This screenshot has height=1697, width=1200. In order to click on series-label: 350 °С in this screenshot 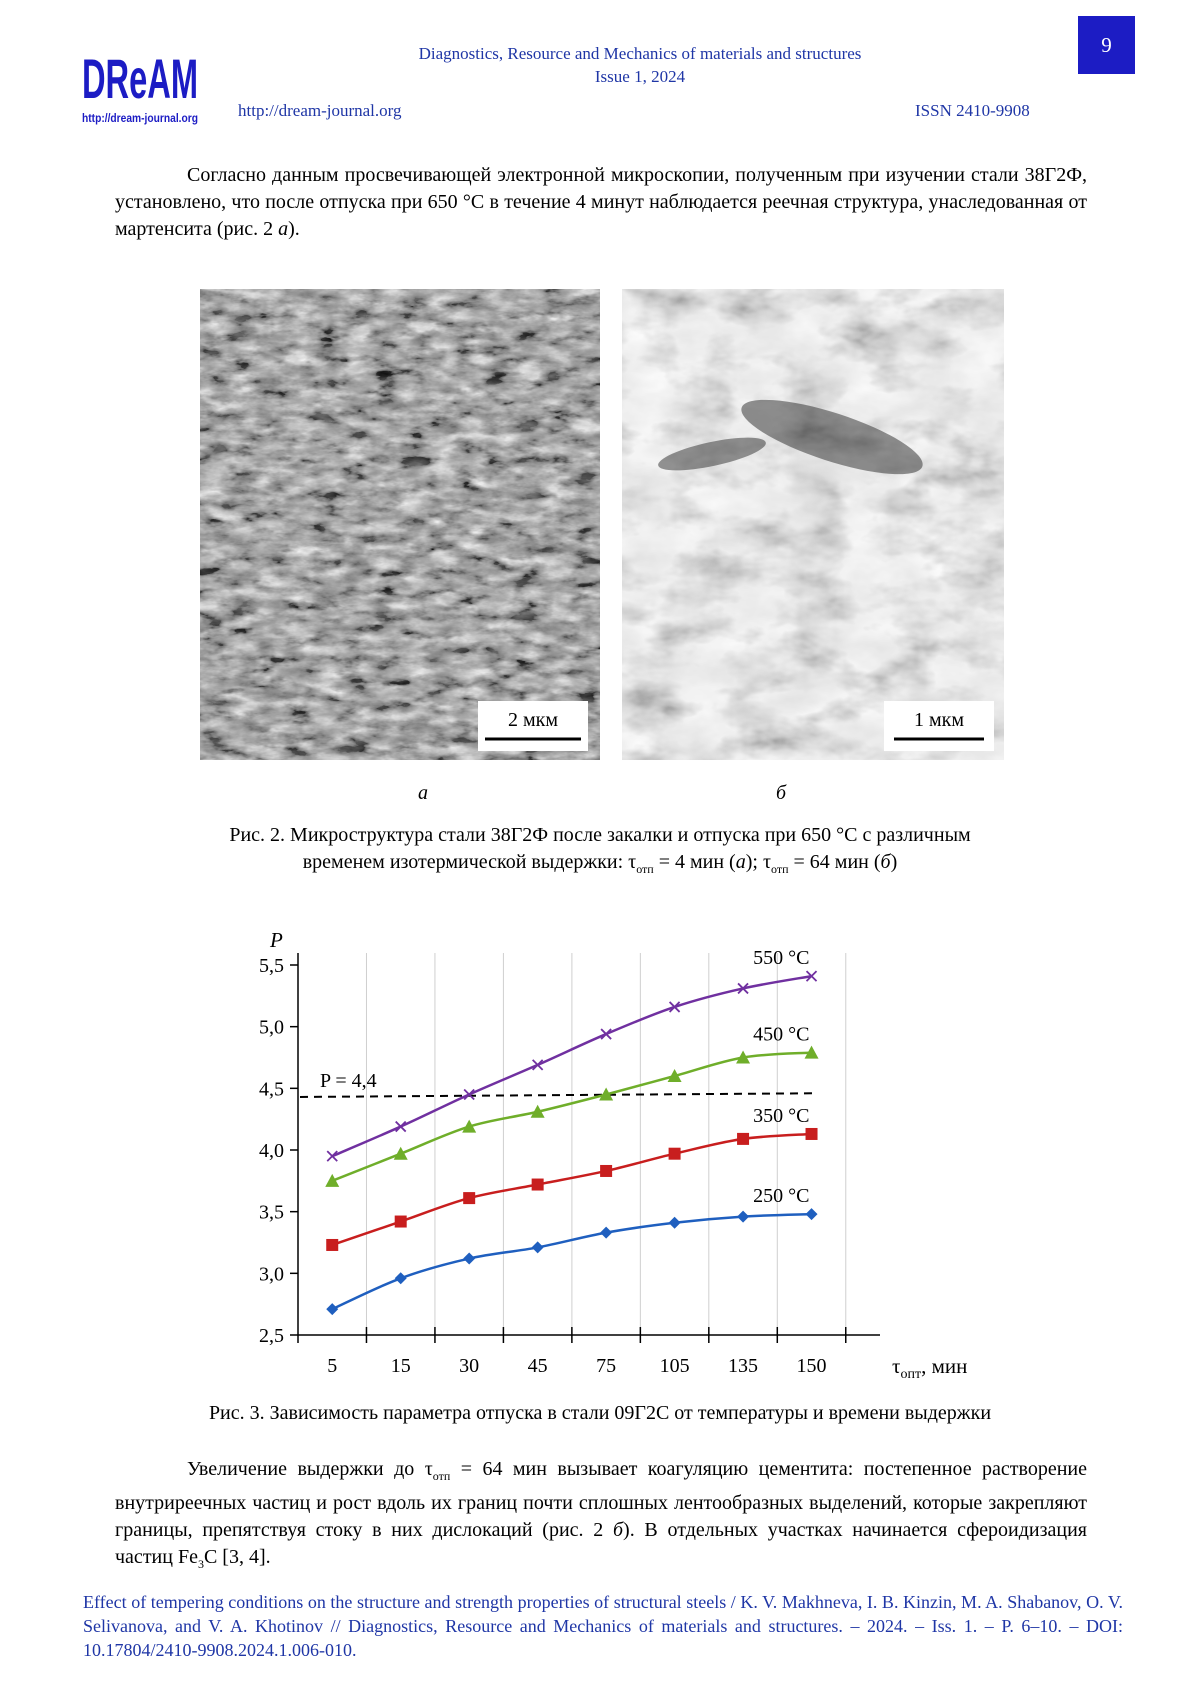, I will do `click(781, 1116)`.